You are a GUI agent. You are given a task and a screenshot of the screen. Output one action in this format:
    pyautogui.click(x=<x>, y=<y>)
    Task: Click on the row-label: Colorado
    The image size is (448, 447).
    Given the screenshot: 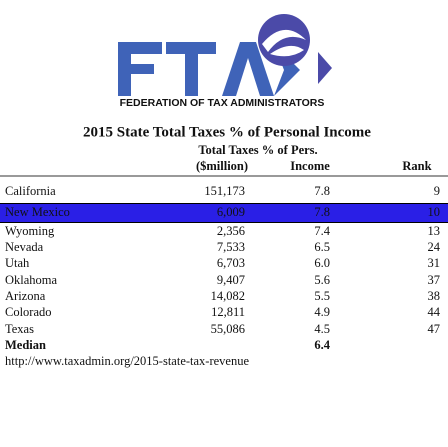 What is the action you would take?
    pyautogui.click(x=28, y=312)
    